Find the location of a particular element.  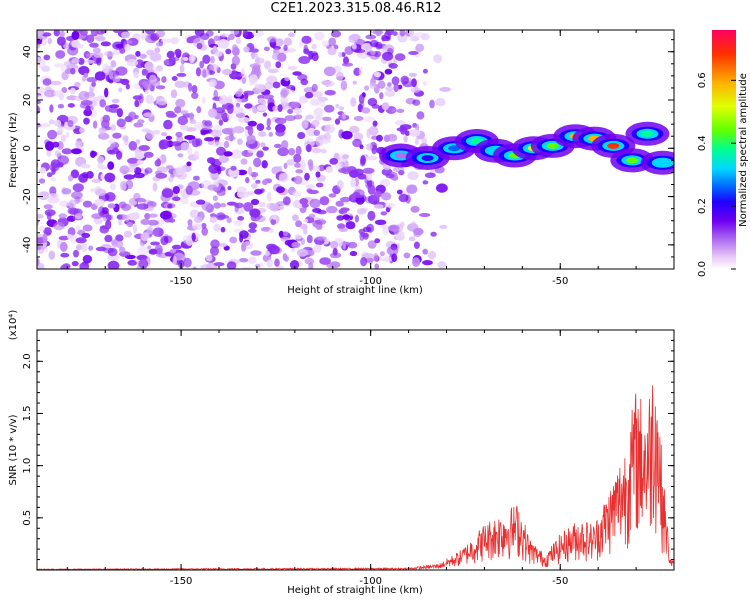

chart-title: C2E1.2023.315.08.46.R12 is located at coordinates (356, 8).